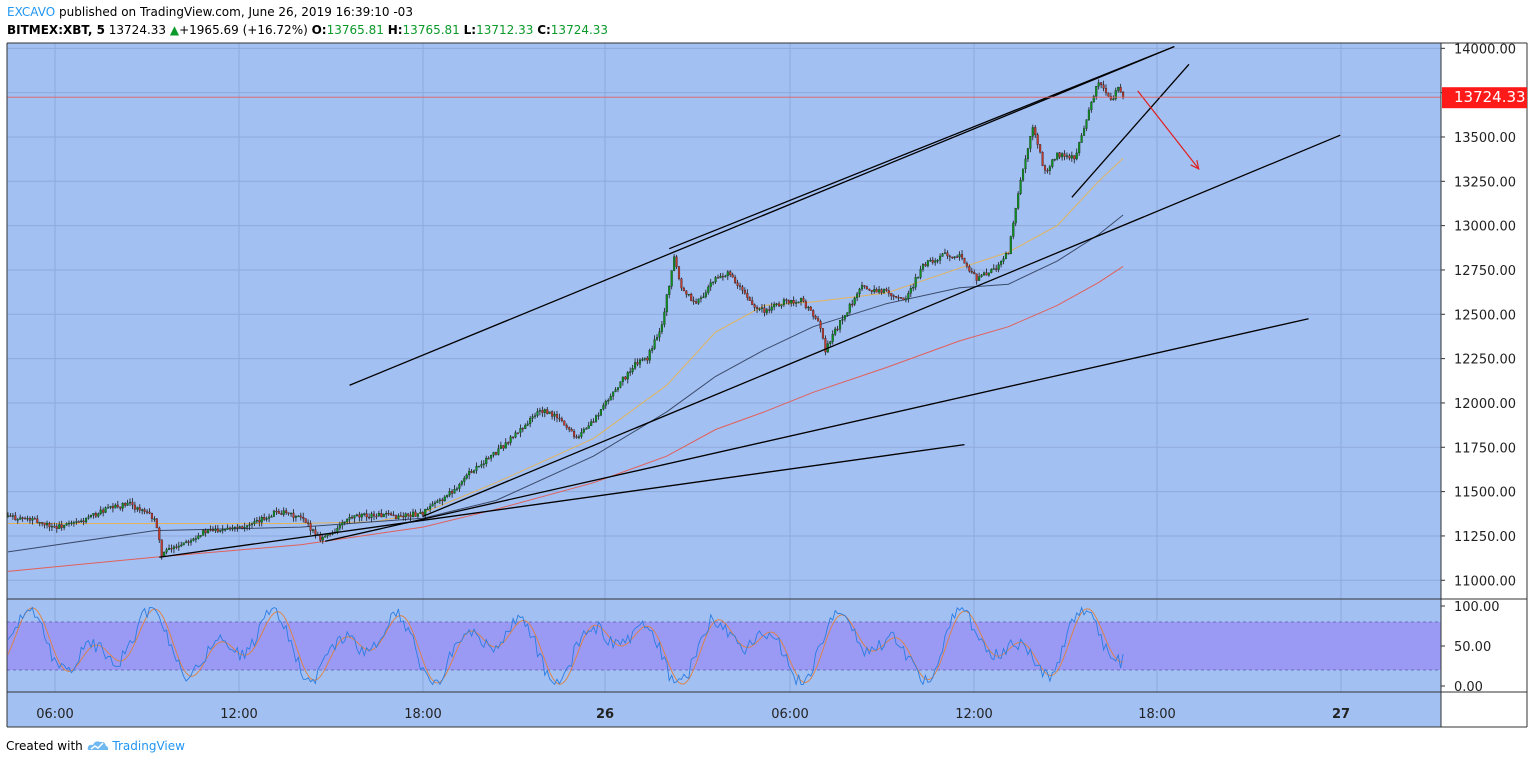 The image size is (1535, 765). I want to click on publisher-name: EXCAVO, so click(31, 12).